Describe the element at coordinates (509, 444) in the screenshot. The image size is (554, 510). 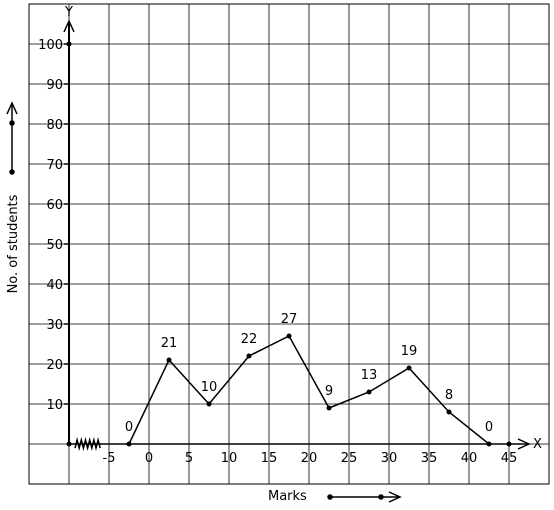
I see `x-axis-end-point` at that location.